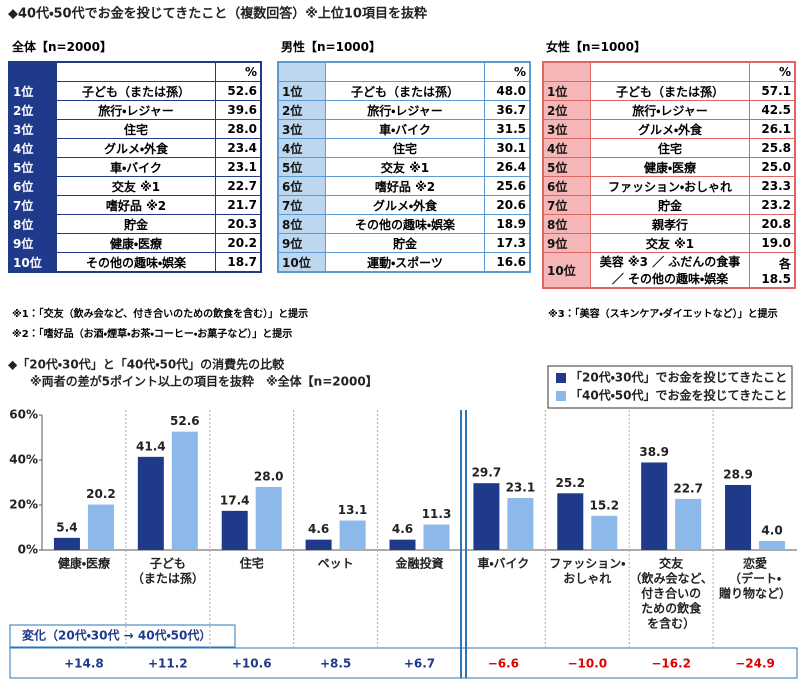 The height and width of the screenshot is (681, 800). I want to click on x-tick-label: 車・バイク, so click(503, 563).